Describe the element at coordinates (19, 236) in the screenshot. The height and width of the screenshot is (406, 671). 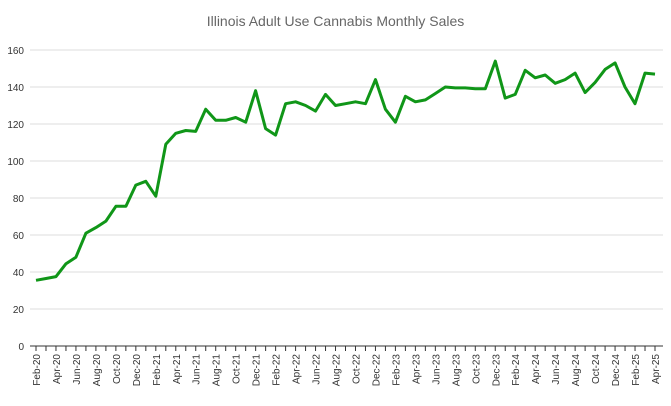
I see `y-tick-label: 60` at that location.